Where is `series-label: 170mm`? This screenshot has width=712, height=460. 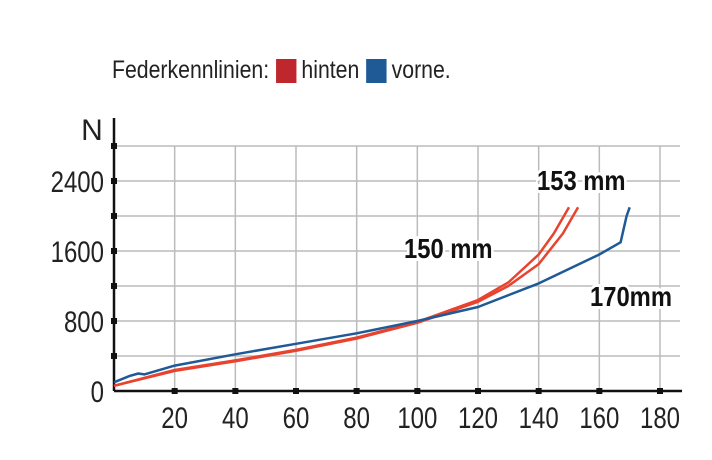
series-label: 170mm is located at coordinates (631, 296).